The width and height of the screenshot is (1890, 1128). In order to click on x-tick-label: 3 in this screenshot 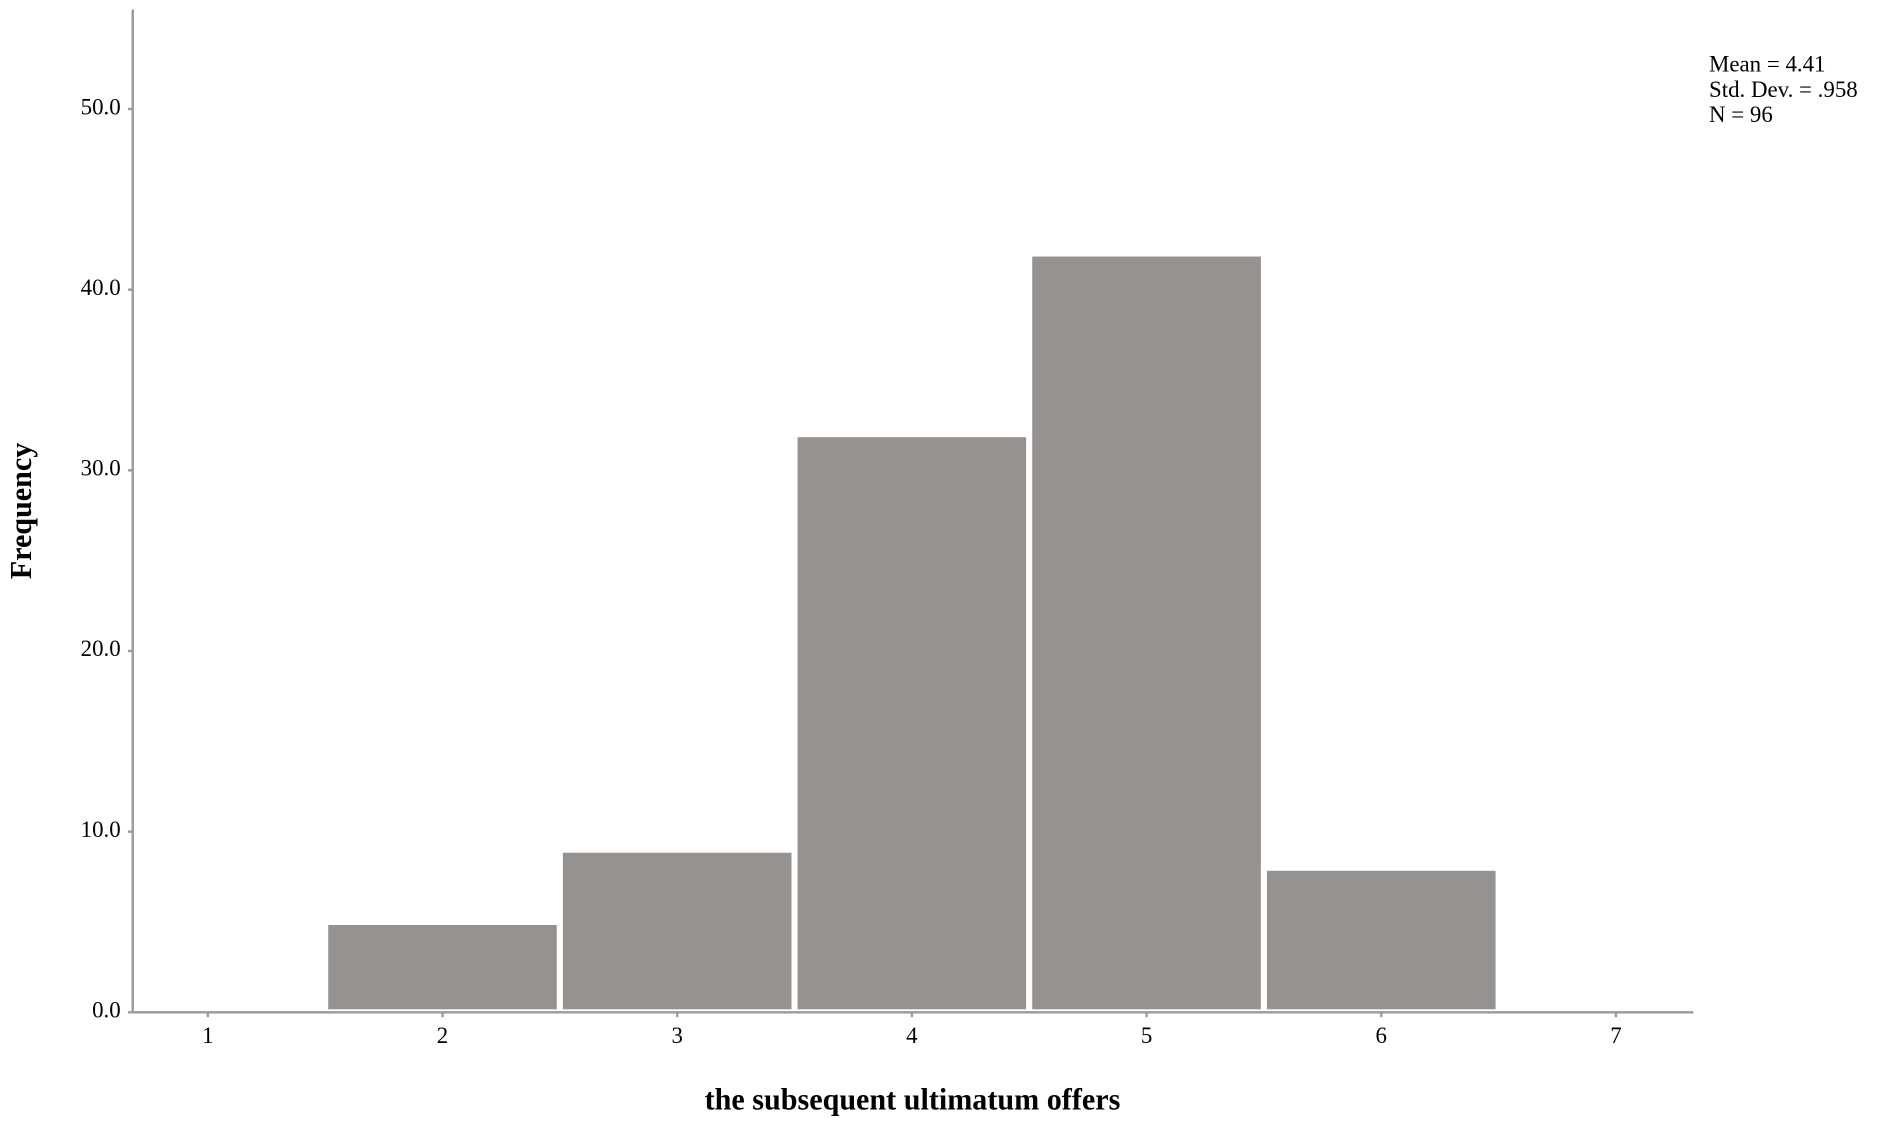, I will do `click(676, 1035)`.